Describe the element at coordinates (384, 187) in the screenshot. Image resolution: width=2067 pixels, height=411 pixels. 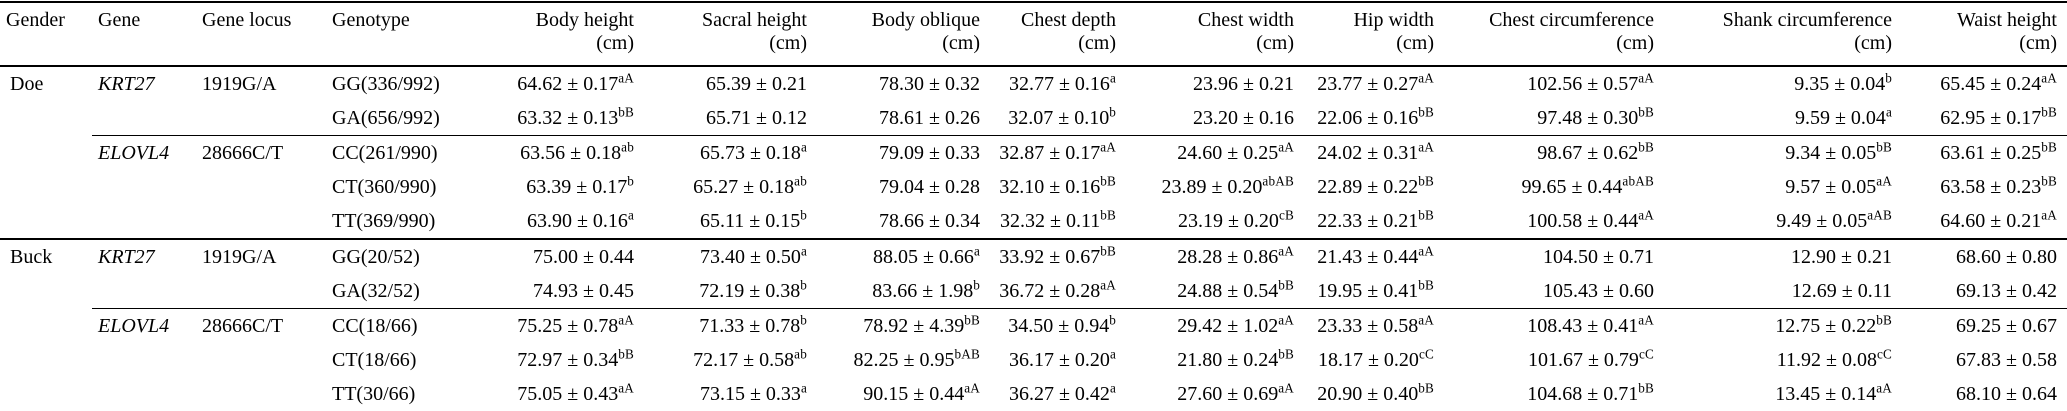
I see `cell-genotype: CT(360/990)` at that location.